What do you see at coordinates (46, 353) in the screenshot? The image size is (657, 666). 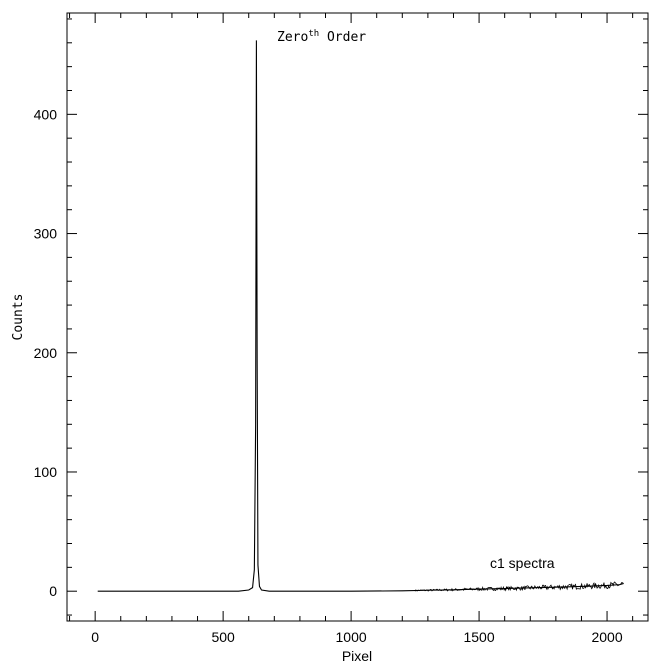 I see `y-tick-label: 200` at bounding box center [46, 353].